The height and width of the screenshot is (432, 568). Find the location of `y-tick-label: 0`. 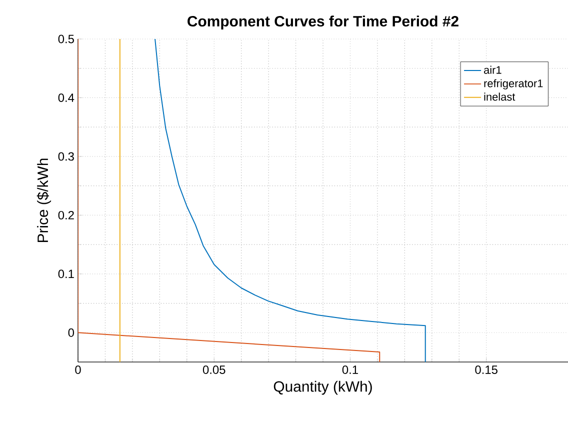

y-tick-label: 0 is located at coordinates (71, 332).